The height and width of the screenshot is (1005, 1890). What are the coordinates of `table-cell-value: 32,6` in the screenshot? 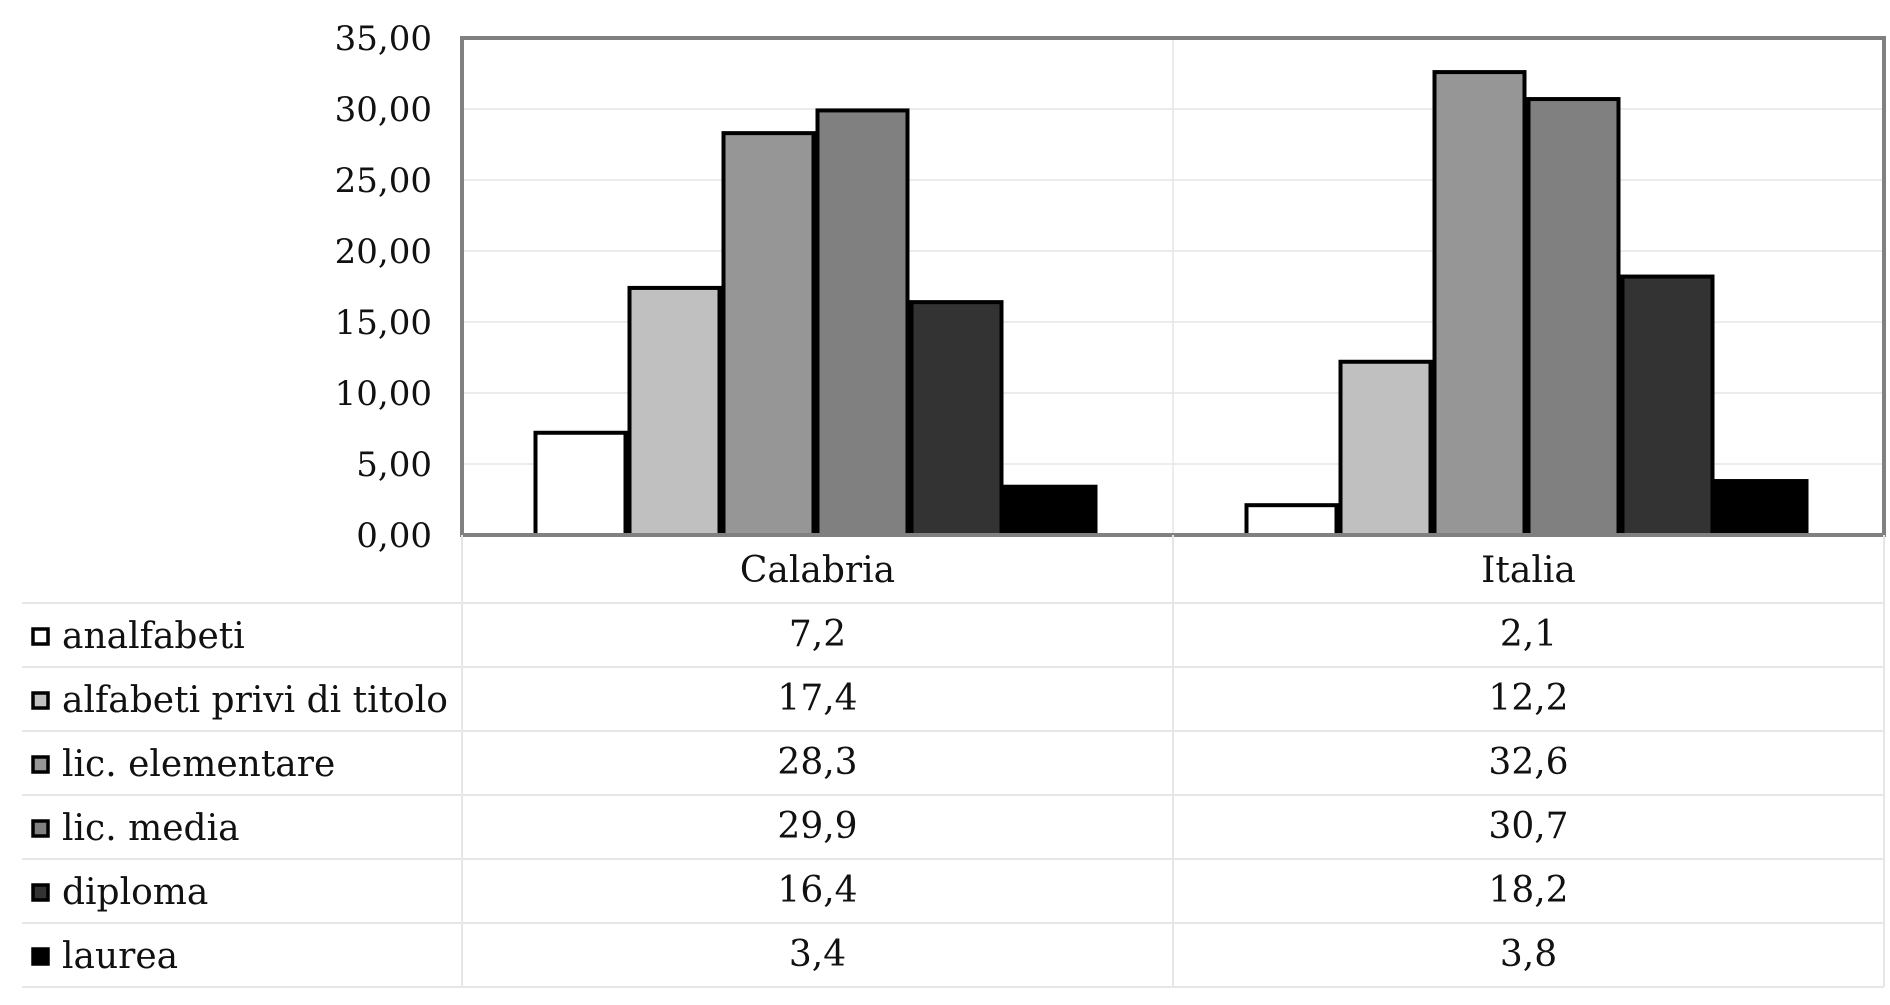 It's located at (1528, 762).